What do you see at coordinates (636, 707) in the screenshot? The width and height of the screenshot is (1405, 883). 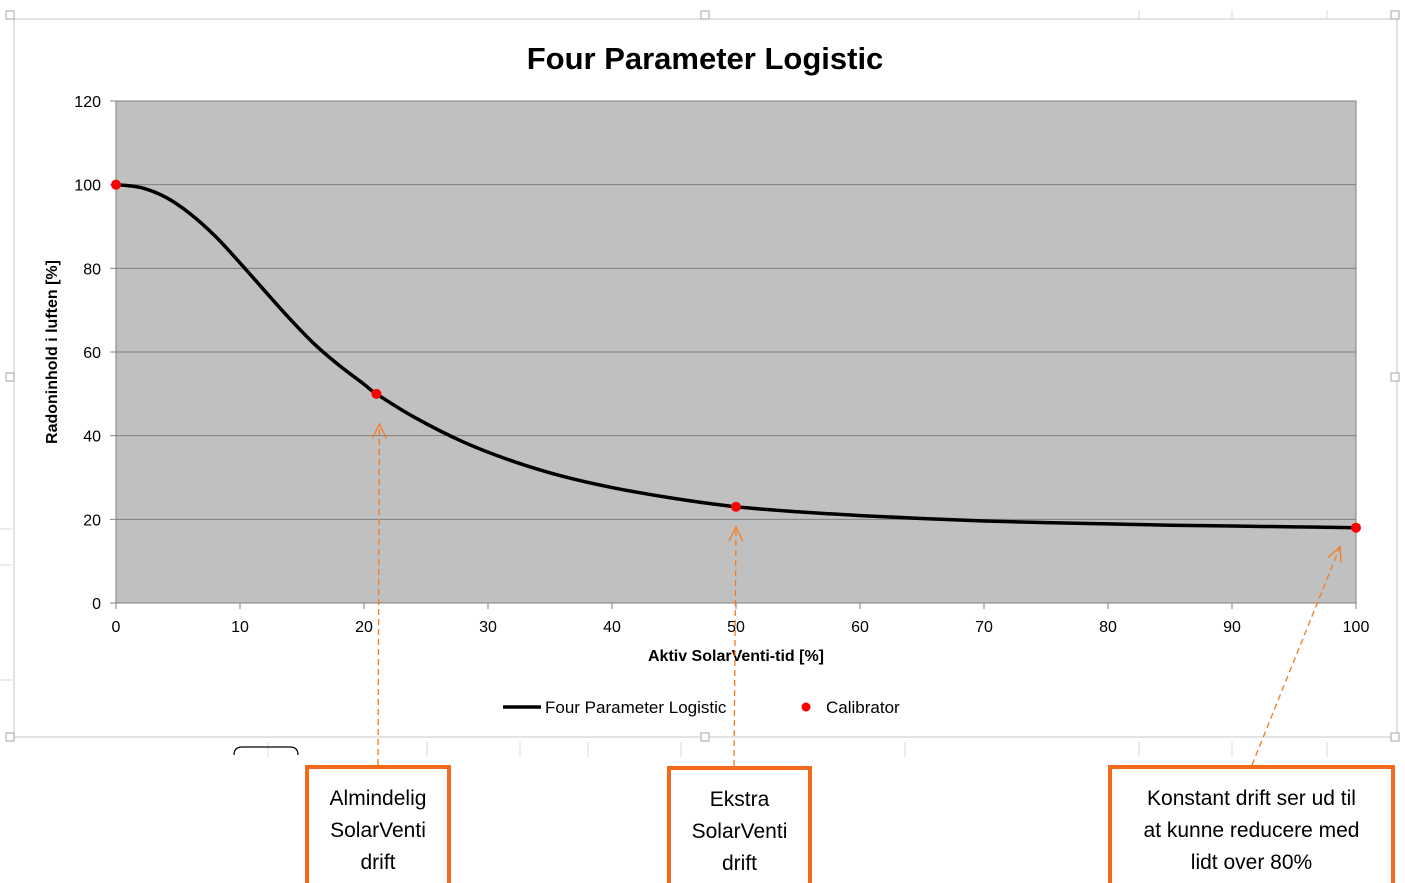 I see `legend-label-four-parameter-logistic: Four Parameter Logistic` at bounding box center [636, 707].